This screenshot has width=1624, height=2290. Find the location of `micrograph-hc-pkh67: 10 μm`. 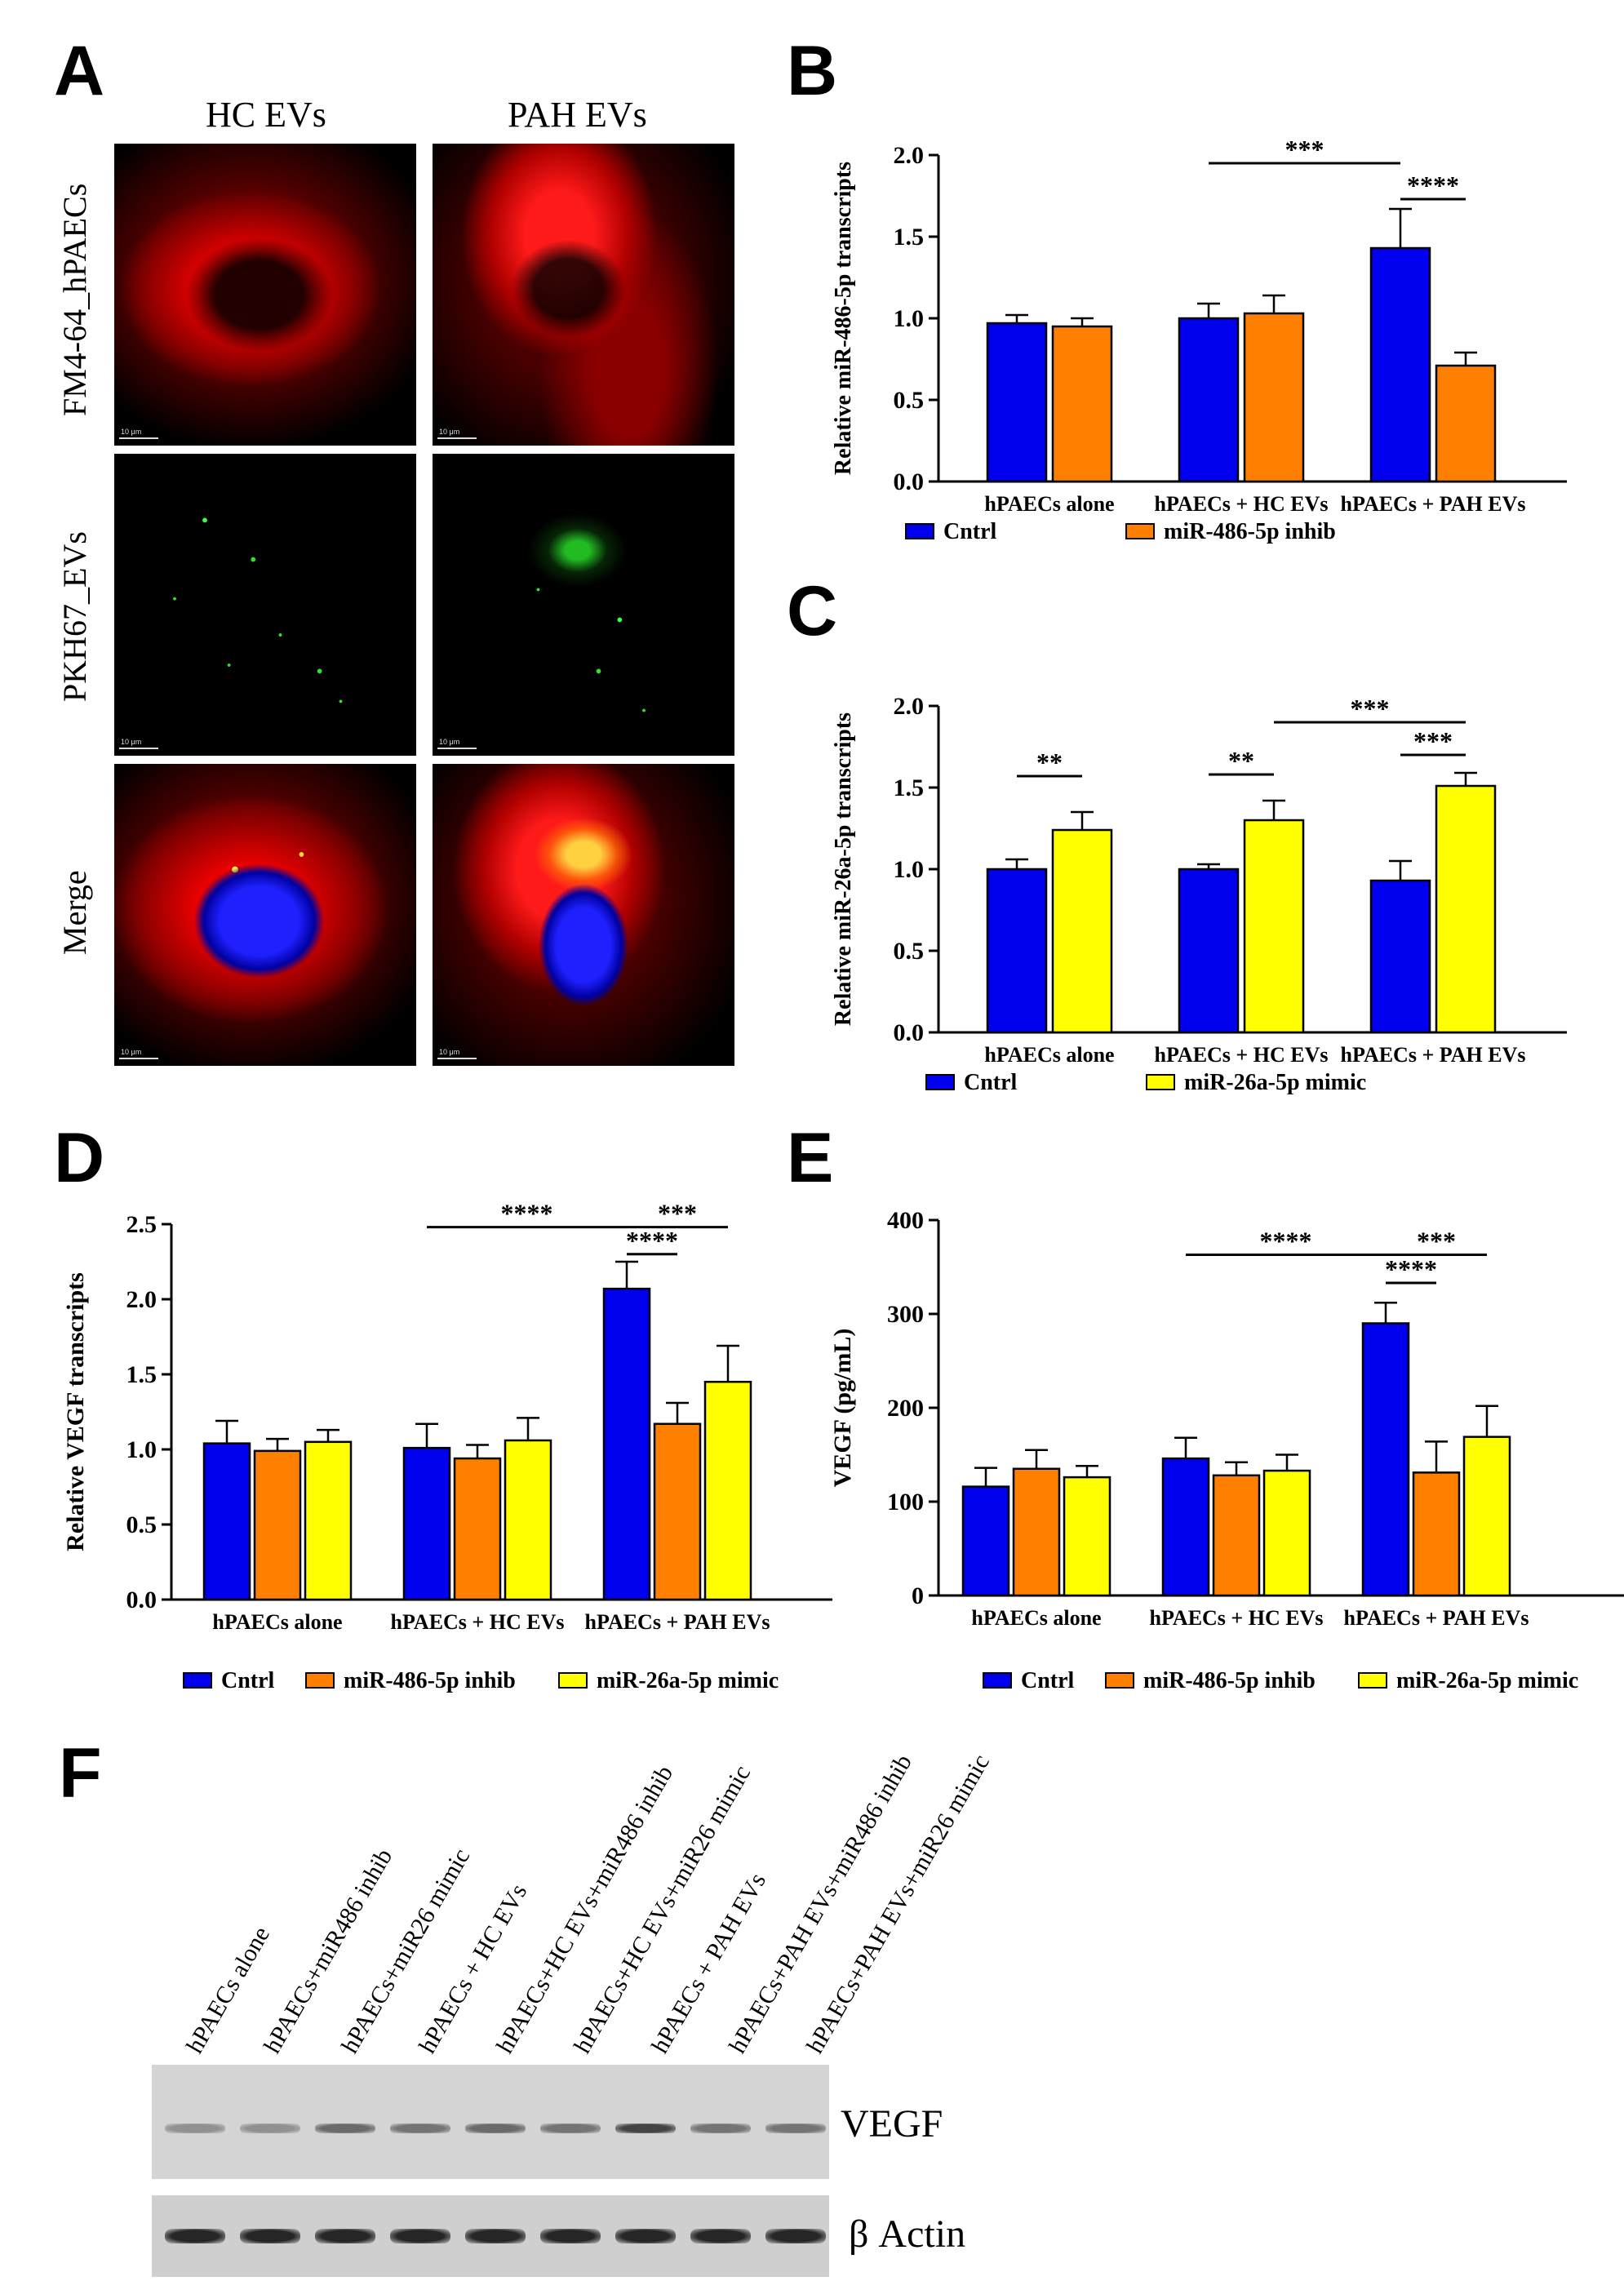

micrograph-hc-pkh67: 10 μm is located at coordinates (265, 605).